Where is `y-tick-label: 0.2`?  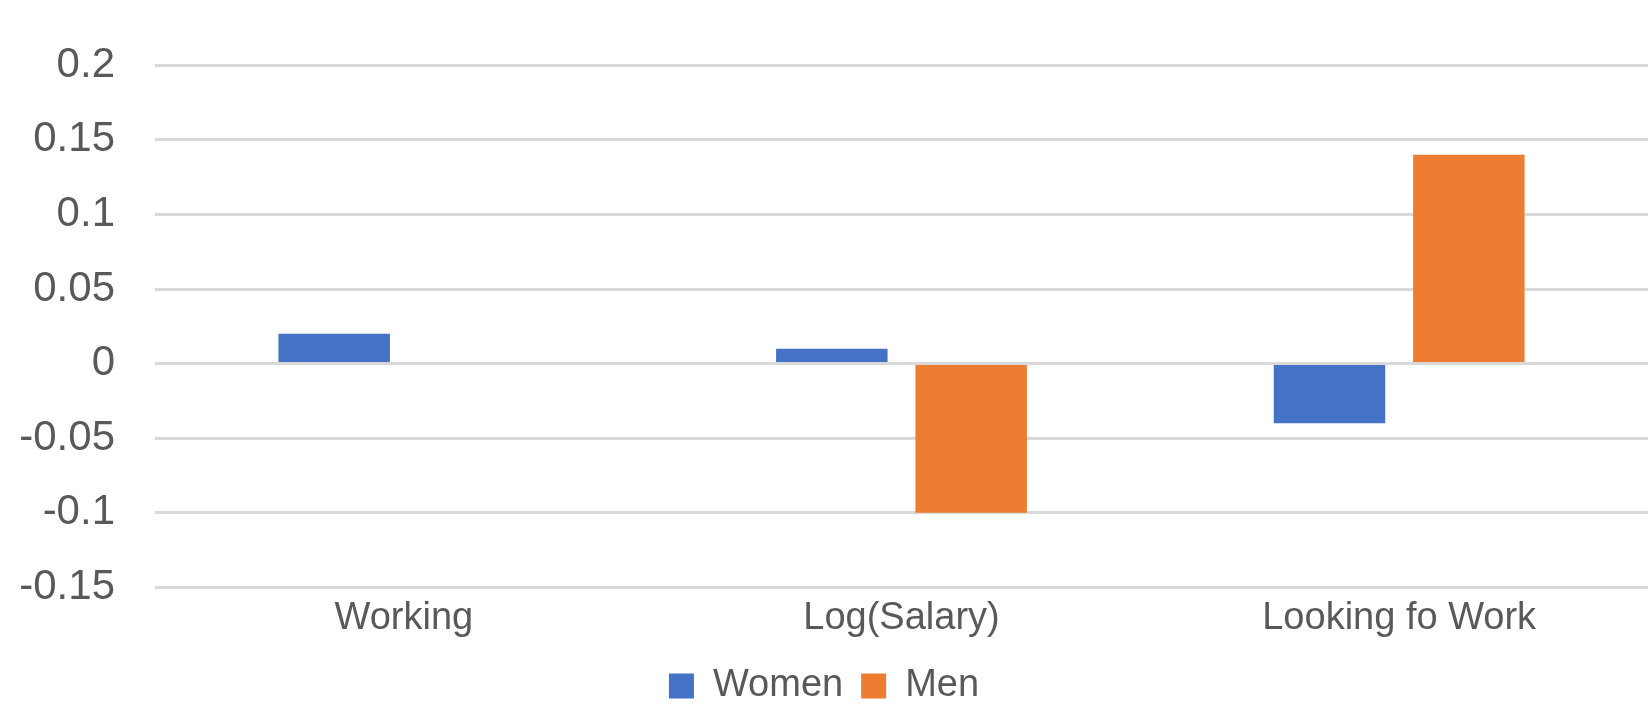 y-tick-label: 0.2 is located at coordinates (85, 62).